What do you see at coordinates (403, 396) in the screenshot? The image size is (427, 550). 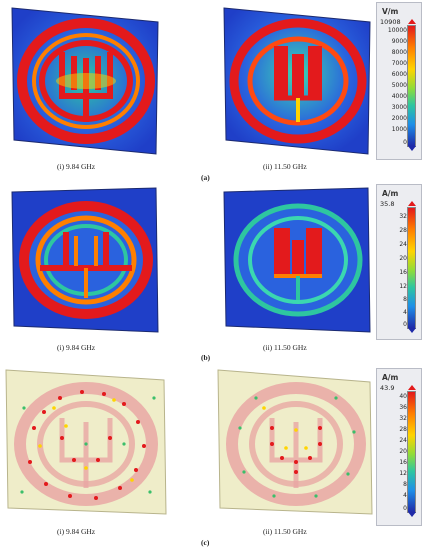 I see `colorbar-c-tick: 40` at bounding box center [403, 396].